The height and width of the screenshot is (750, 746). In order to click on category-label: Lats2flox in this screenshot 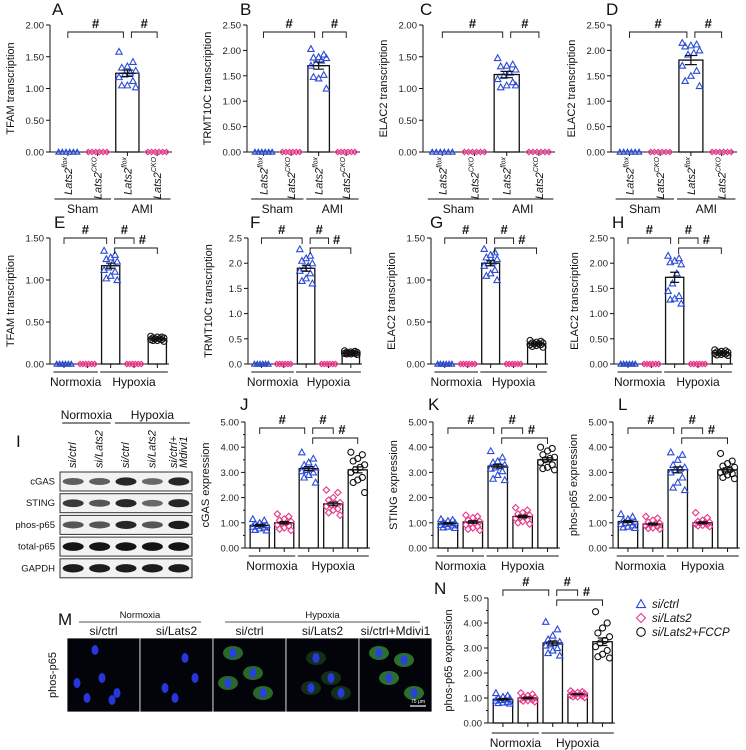, I will do `click(629, 176)`.